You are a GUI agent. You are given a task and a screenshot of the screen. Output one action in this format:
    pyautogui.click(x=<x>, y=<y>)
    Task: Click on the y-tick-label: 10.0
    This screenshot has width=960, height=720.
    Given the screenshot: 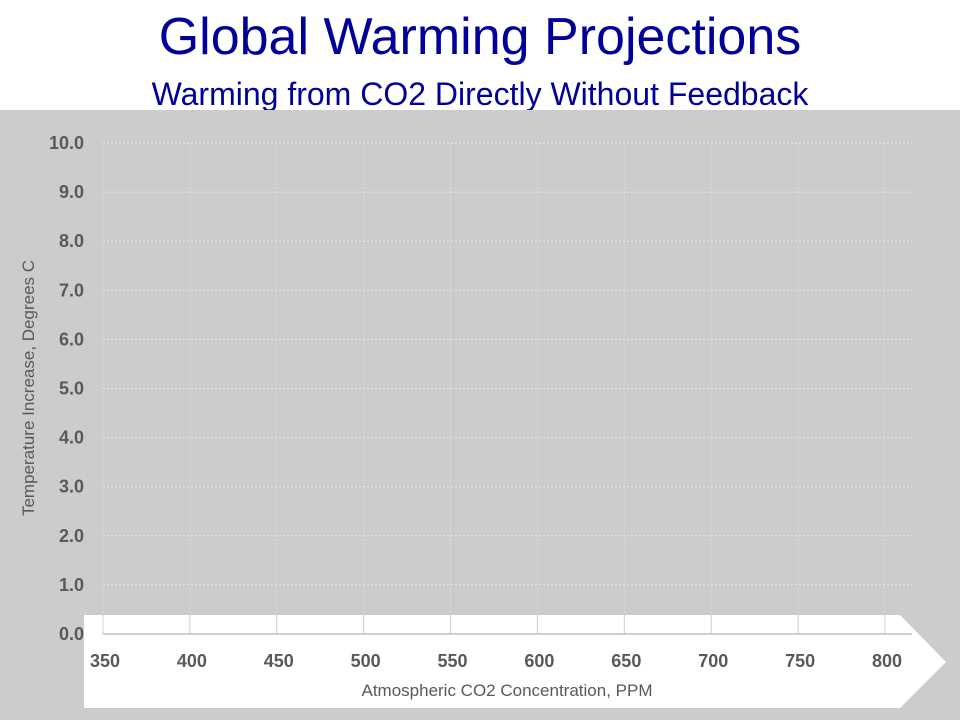 What is the action you would take?
    pyautogui.click(x=66, y=143)
    